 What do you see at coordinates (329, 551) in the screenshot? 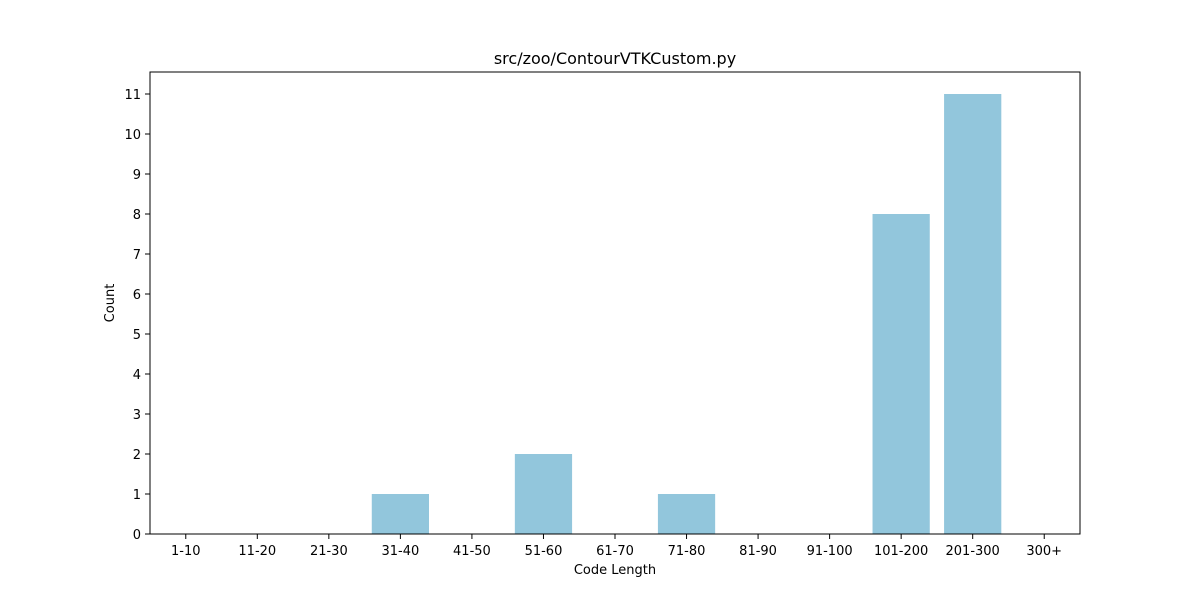
I see `x-tick-label: 21-30` at bounding box center [329, 551].